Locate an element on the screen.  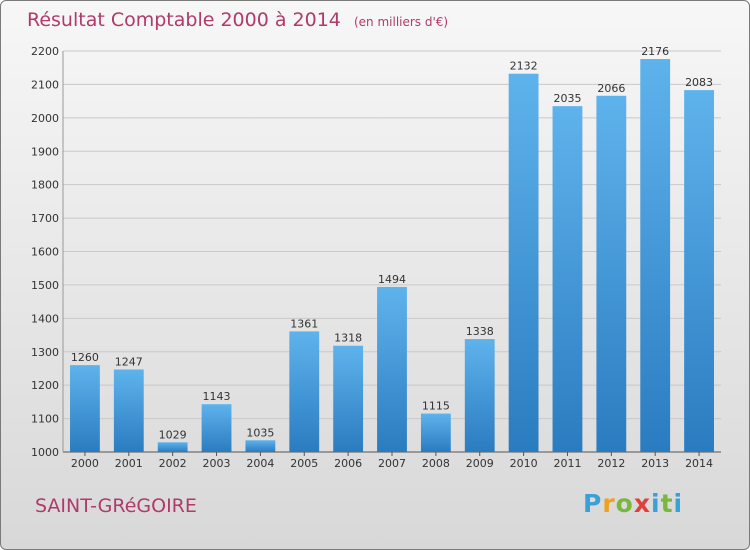
x-tick-label: 2000 is located at coordinates (85, 463).